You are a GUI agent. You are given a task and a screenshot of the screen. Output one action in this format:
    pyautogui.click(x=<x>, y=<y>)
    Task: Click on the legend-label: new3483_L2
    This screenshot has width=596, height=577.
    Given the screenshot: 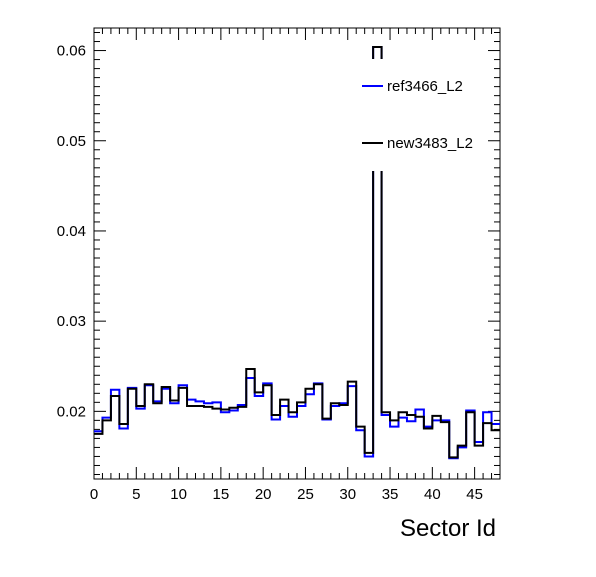 What is the action you would take?
    pyautogui.click(x=430, y=143)
    